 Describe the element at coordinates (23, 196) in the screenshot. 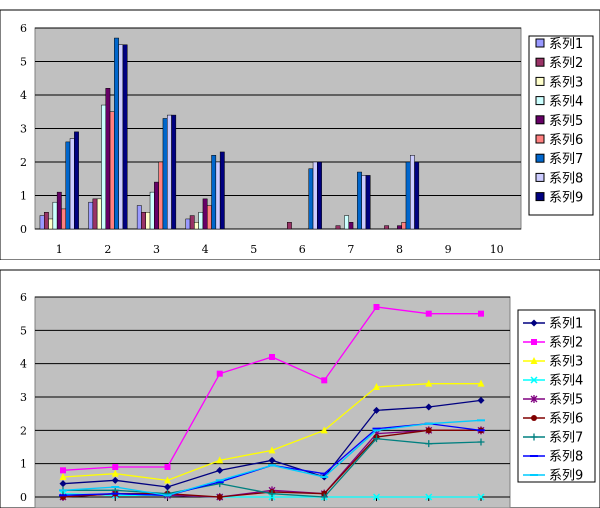

I see `bar-y-tick-label: 1` at that location.